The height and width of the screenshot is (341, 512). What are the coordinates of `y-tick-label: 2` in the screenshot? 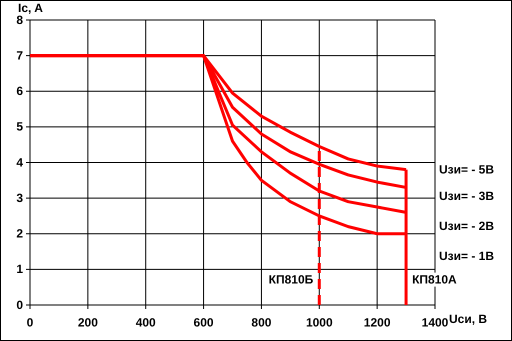 It's located at (20, 233).